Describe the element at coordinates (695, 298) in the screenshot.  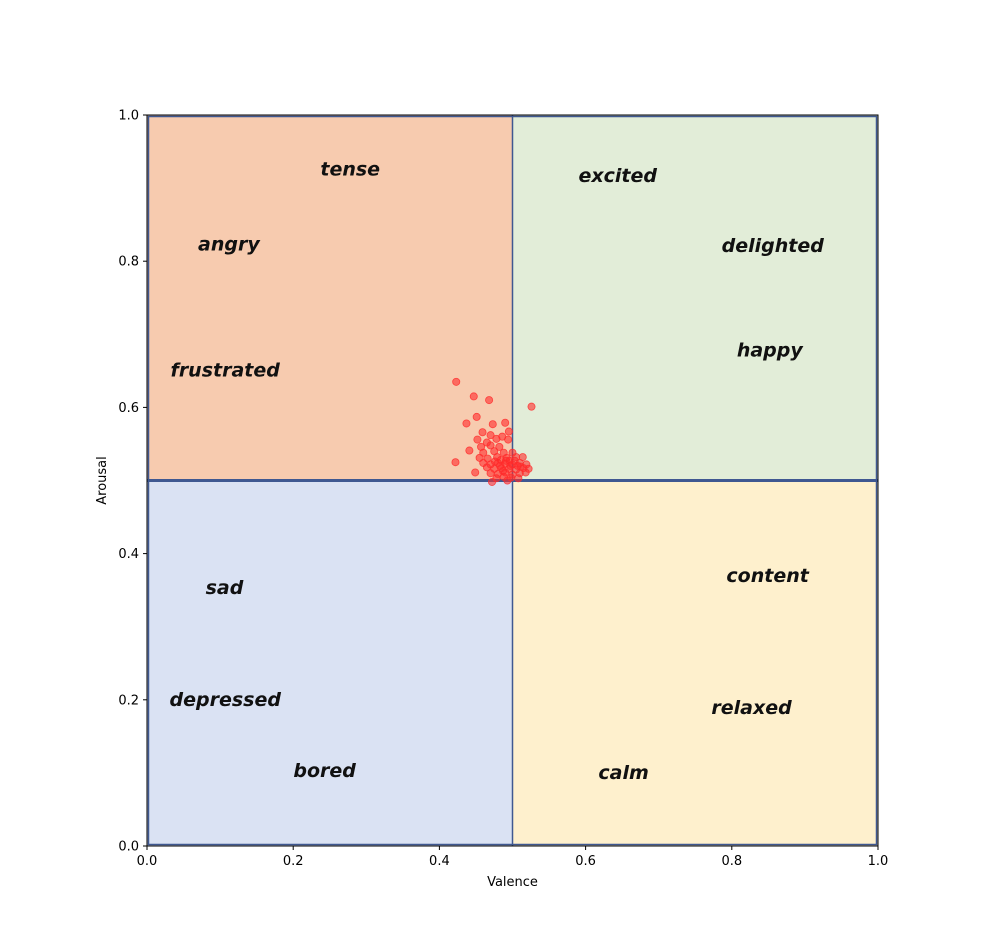
I see `quadrant-upper-right` at that location.